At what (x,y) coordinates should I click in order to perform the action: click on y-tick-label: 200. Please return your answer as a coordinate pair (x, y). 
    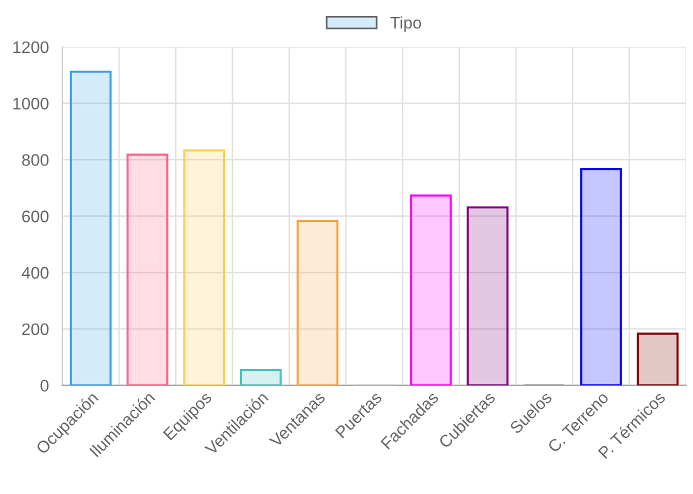
    Looking at the image, I should click on (35, 329).